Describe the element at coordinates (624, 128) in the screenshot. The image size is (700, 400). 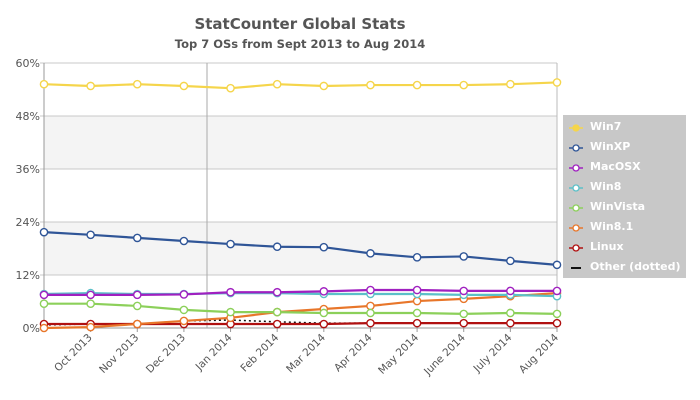
I see `legend-item-win7: Win7` at that location.